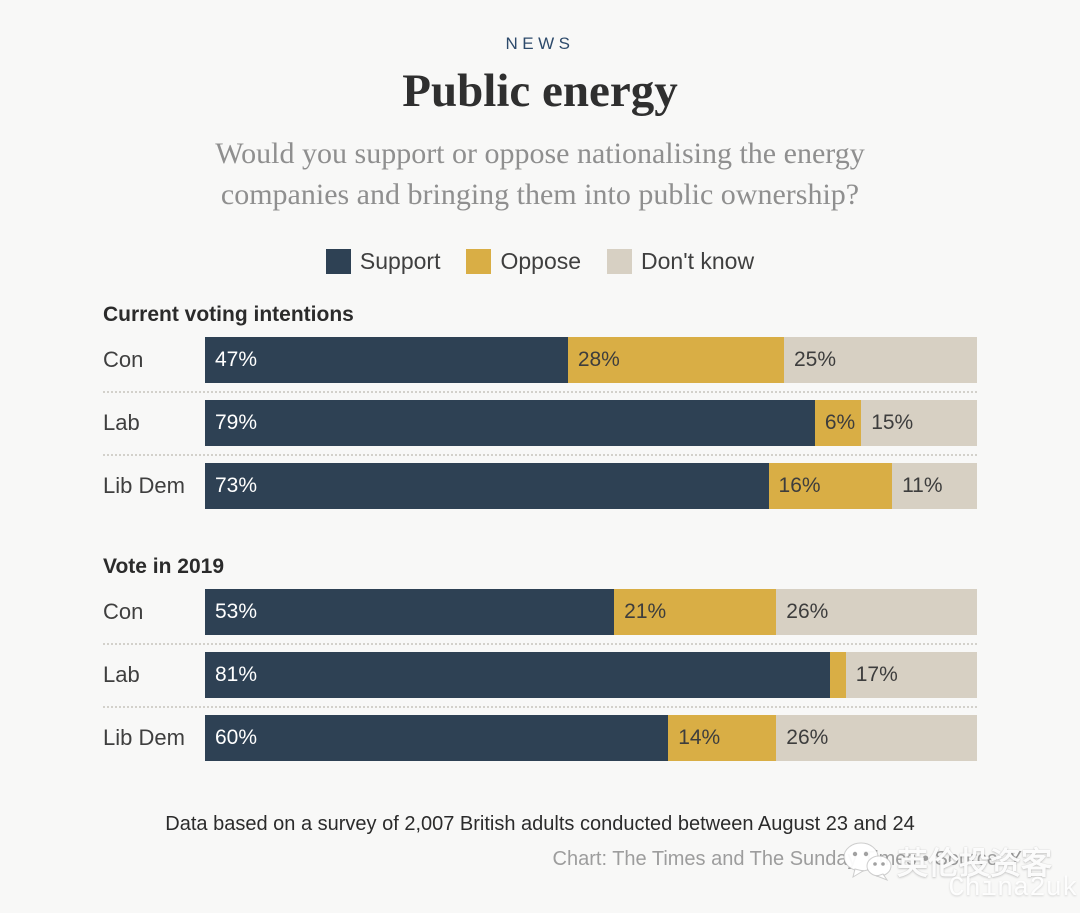  I want to click on bar-track: 47% 28% 25%, so click(591, 359).